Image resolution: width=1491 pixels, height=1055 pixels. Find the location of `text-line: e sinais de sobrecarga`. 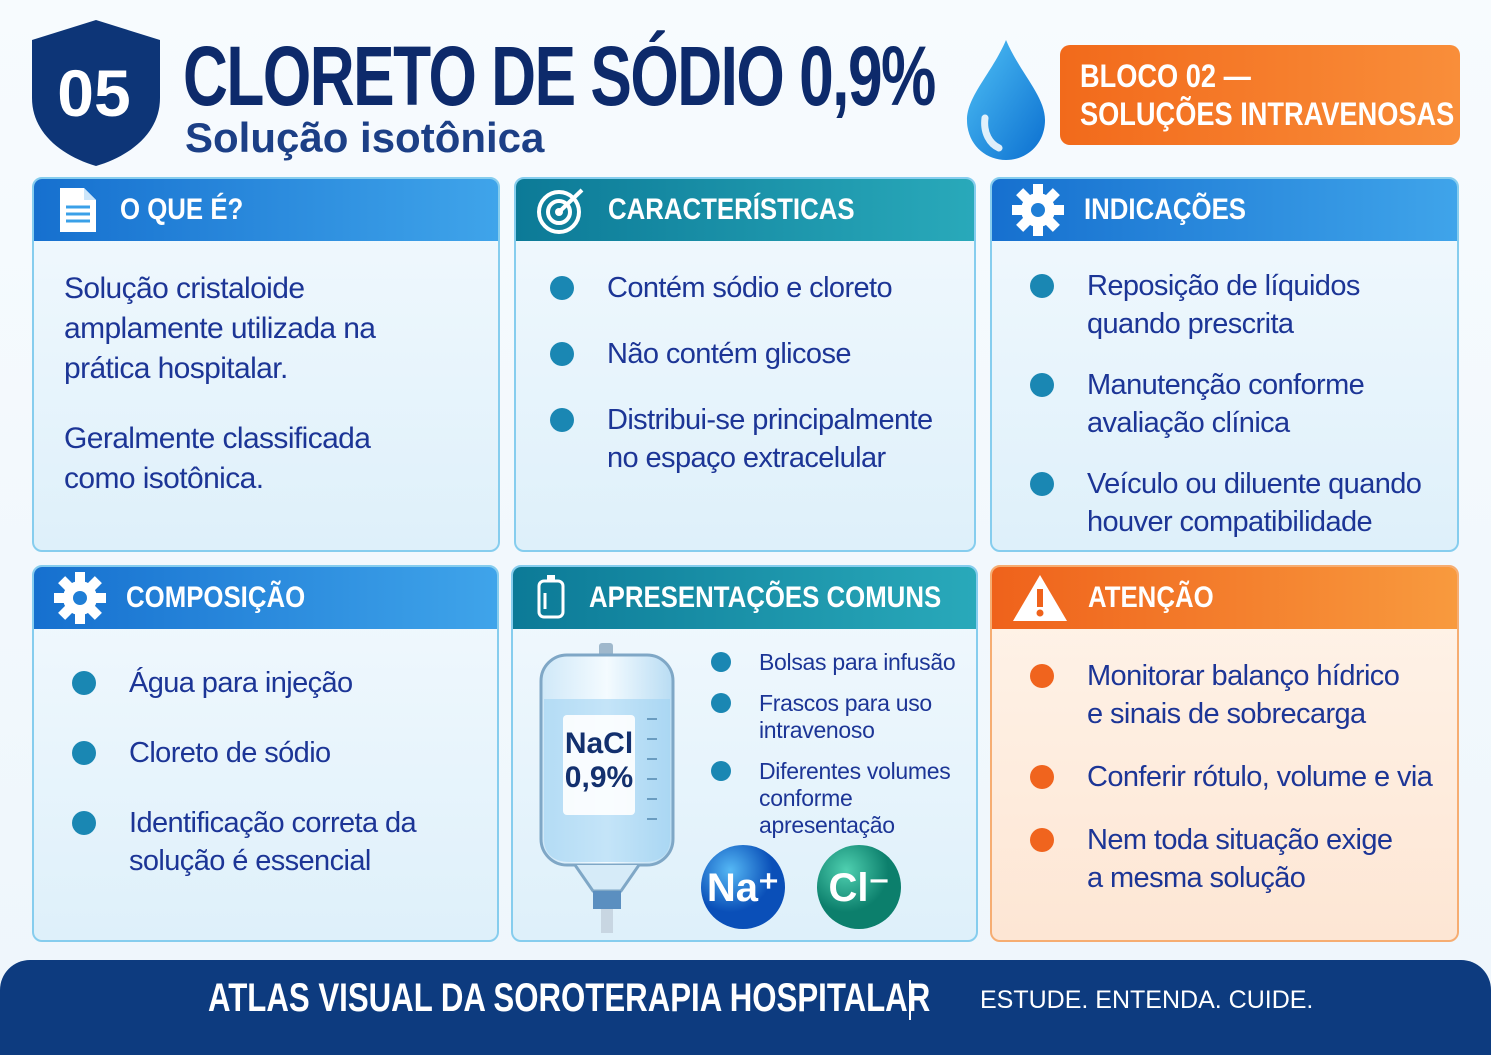

text-line: e sinais de sobrecarga is located at coordinates (1226, 714).